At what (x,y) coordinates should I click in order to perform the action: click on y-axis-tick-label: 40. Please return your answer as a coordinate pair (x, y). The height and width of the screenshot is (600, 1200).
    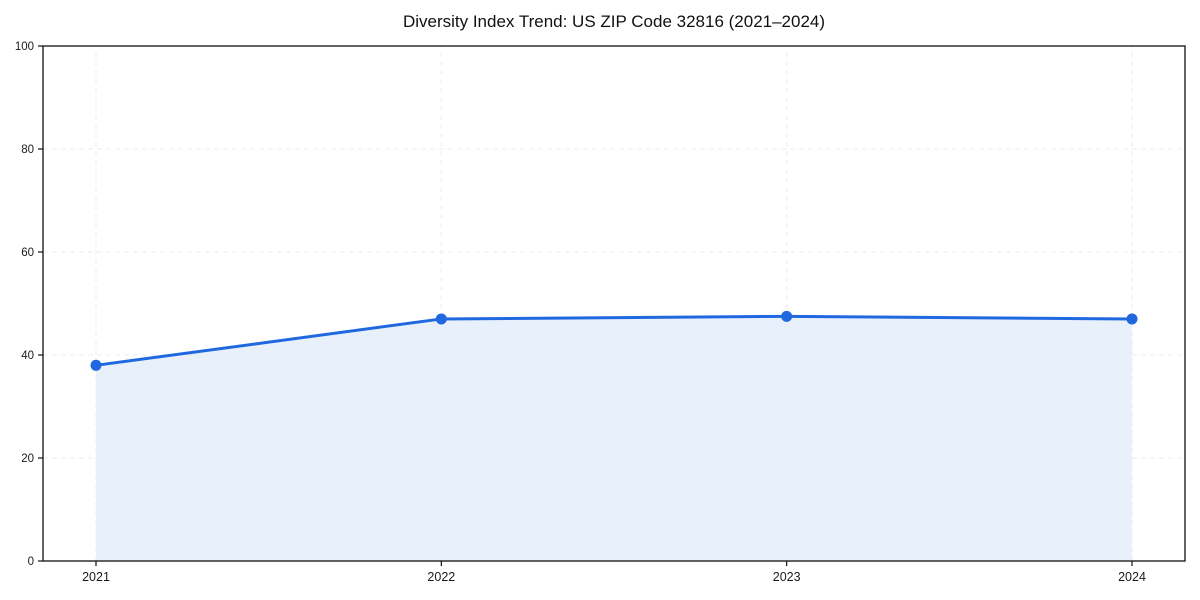
    Looking at the image, I should click on (27, 356).